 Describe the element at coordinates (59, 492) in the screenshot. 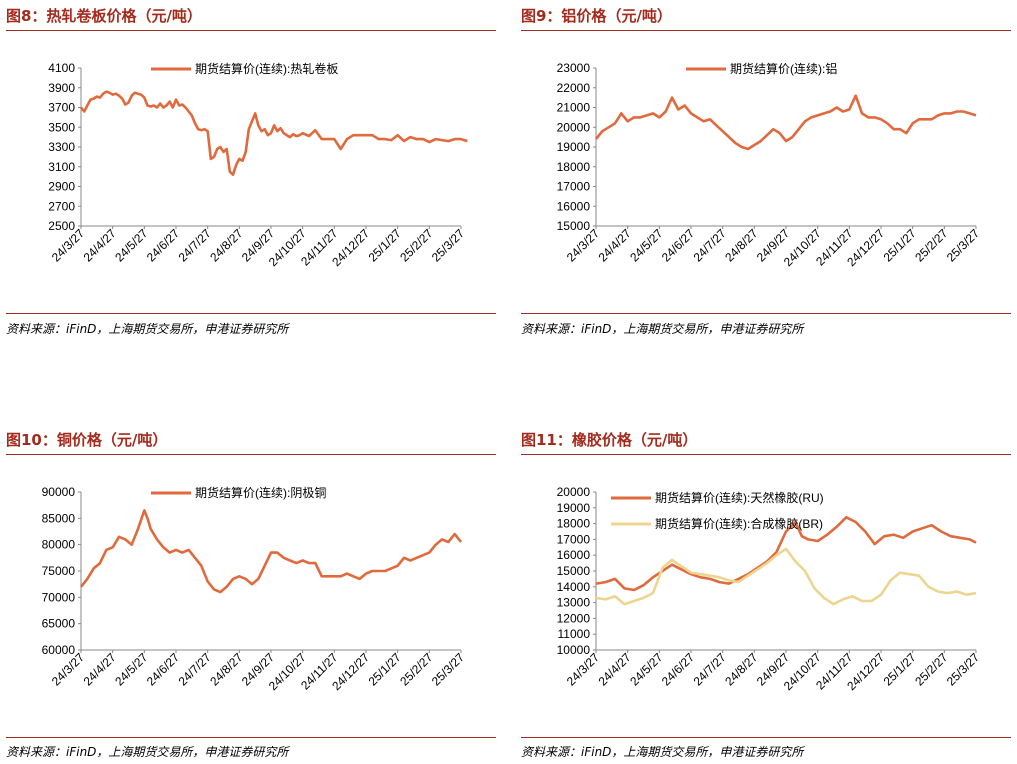

I see `y-tick-label: 90000` at that location.